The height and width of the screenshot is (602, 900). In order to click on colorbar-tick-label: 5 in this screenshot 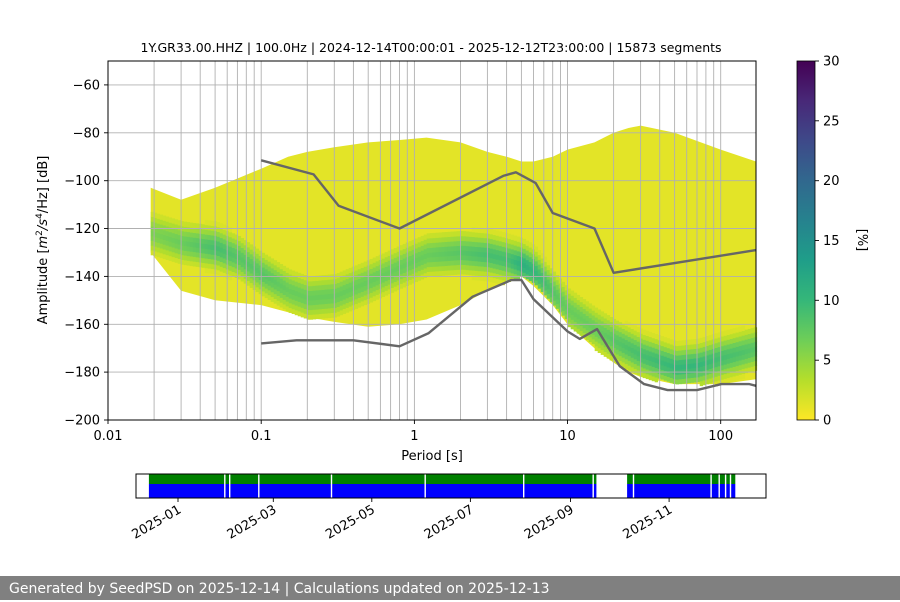, I will do `click(827, 361)`.